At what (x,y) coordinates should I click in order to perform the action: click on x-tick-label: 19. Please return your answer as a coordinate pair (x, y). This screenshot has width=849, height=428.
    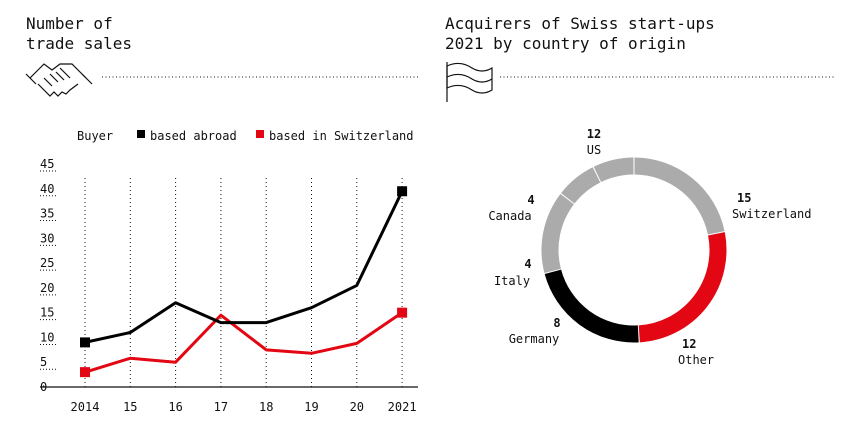
    Looking at the image, I should click on (311, 407).